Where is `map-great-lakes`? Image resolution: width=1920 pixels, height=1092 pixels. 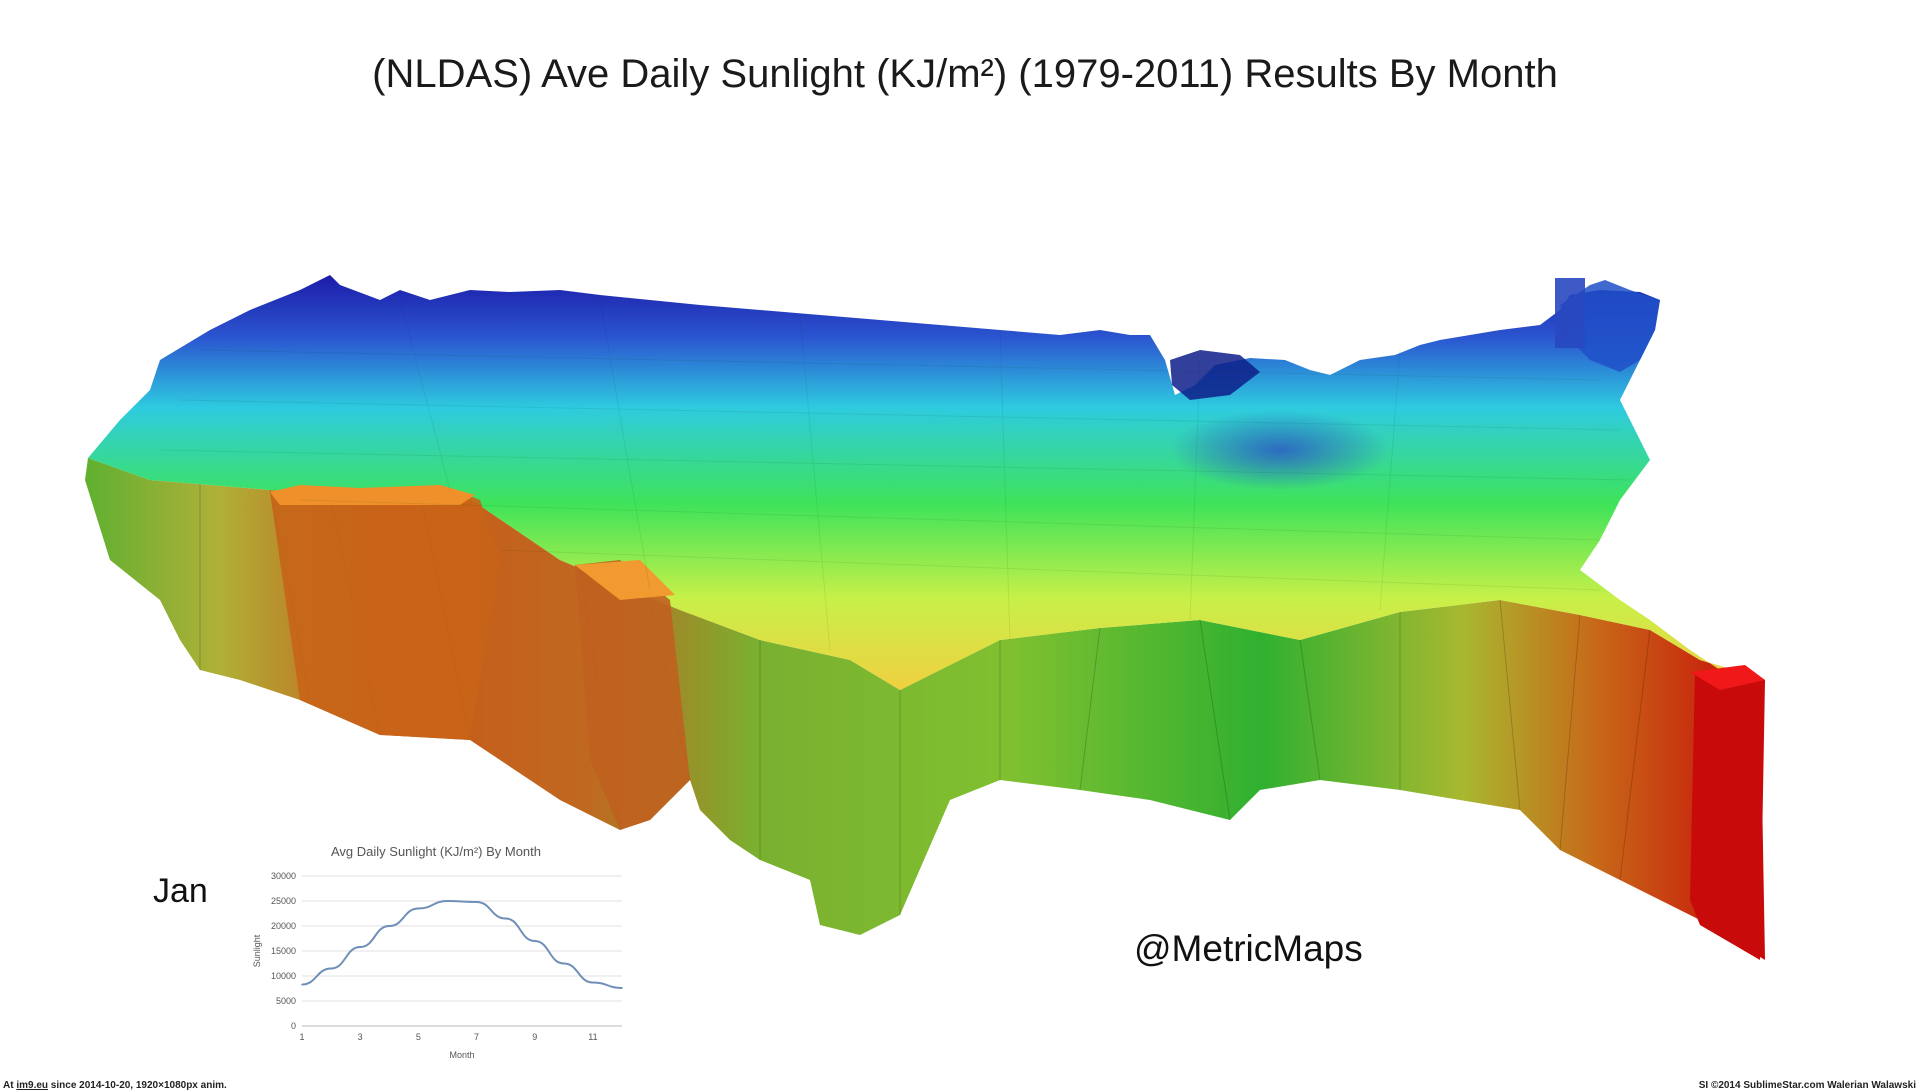
map-great-lakes is located at coordinates (1215, 375).